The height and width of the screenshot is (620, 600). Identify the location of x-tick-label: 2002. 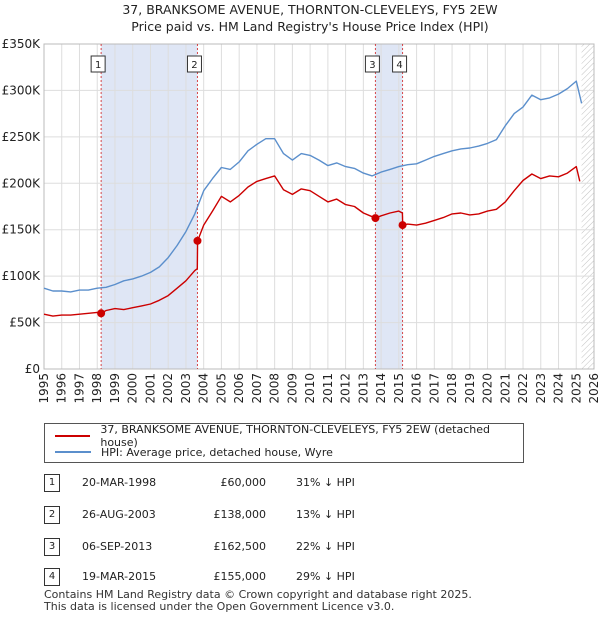
(168, 388).